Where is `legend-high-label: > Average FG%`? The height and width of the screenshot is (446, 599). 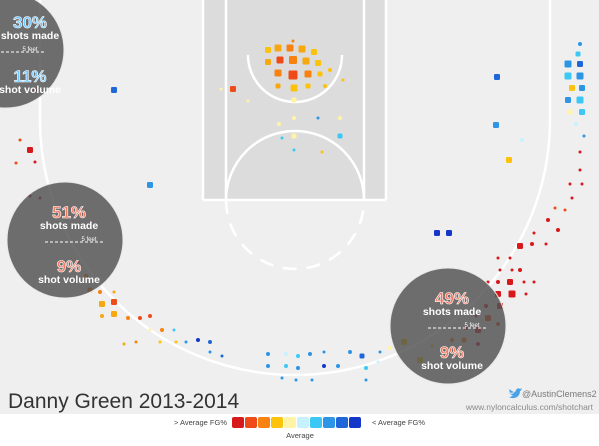
legend-high-label: > Average FG% is located at coordinates (200, 422).